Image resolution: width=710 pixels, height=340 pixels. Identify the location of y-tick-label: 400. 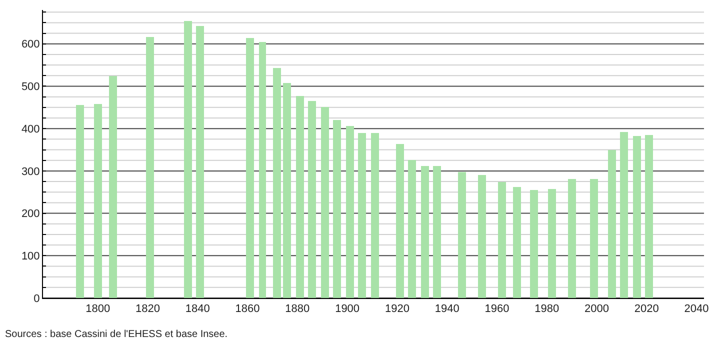
(30, 129).